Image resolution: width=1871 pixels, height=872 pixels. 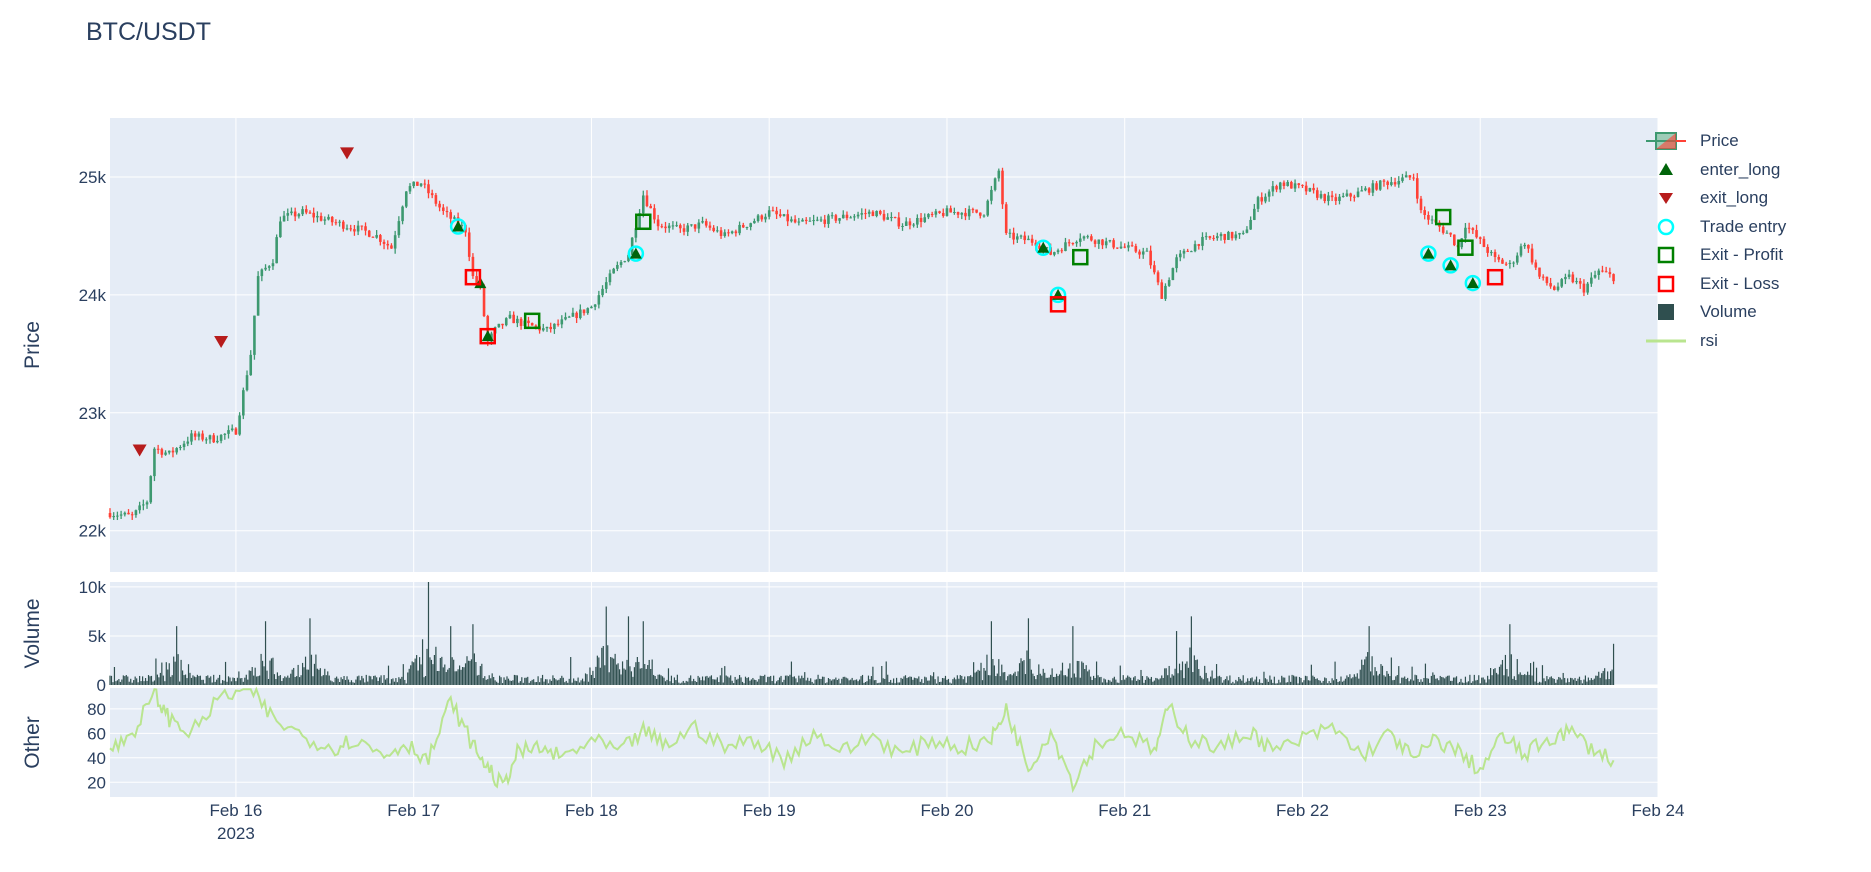 What do you see at coordinates (1666, 198) in the screenshot?
I see `legend-symbol-exit_long` at bounding box center [1666, 198].